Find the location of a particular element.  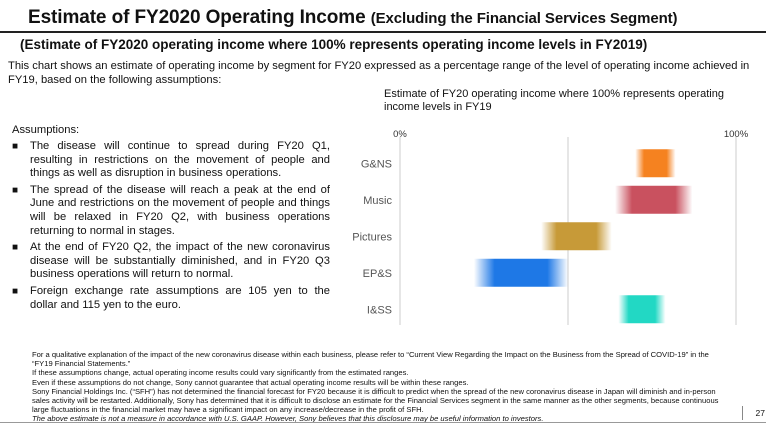

assumptions-heading: Assumptions: is located at coordinates (46, 130).